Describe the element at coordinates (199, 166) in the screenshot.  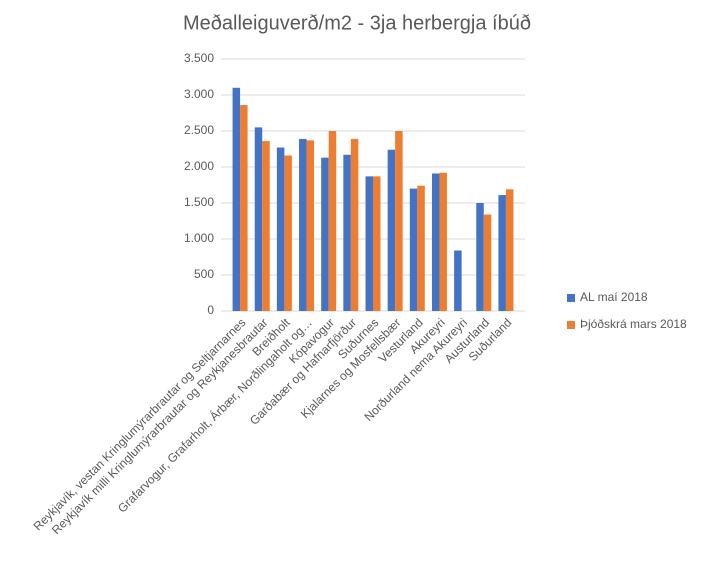
I see `y-tick-label: 2.000` at that location.